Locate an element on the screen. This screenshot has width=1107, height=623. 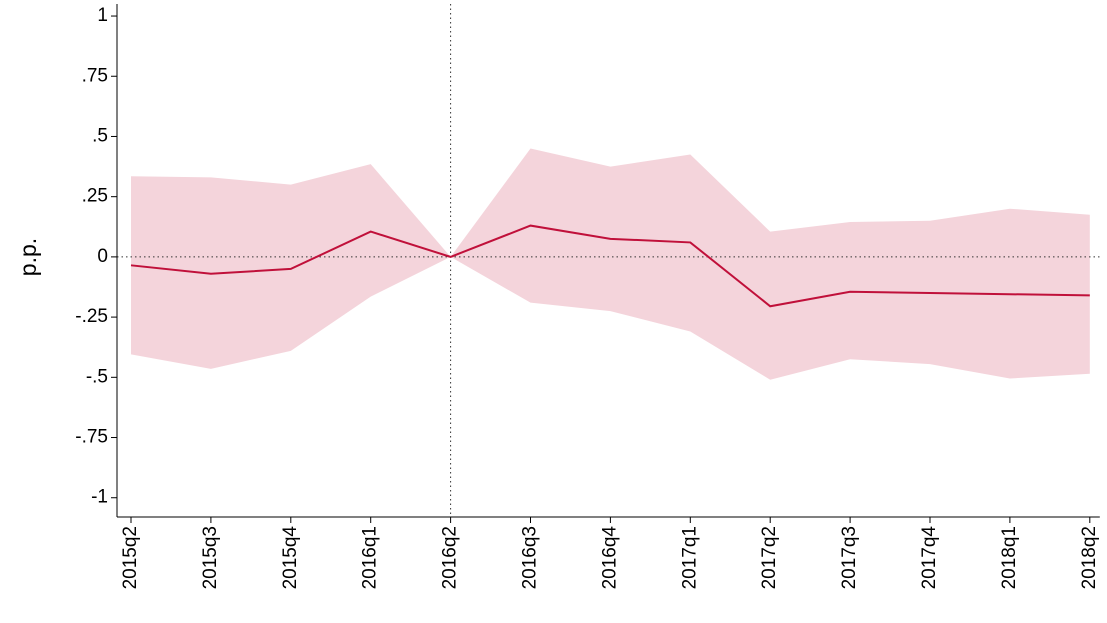
y-tick-label: -.5 is located at coordinates (97, 376).